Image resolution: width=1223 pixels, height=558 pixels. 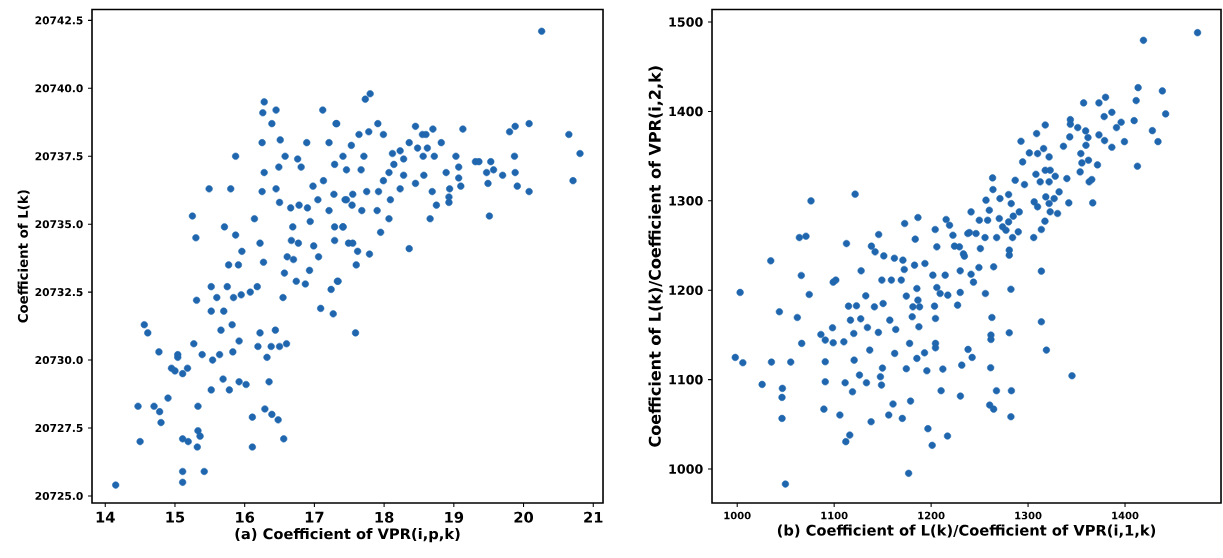 What do you see at coordinates (931, 515) in the screenshot?
I see `x-tick-label: 1200` at bounding box center [931, 515].